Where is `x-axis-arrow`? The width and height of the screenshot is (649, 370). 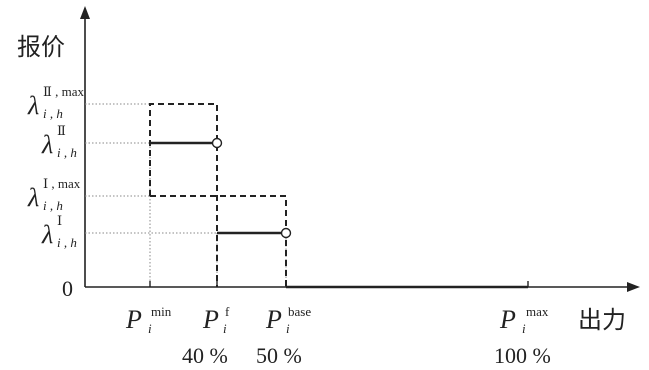
x-axis-arrow is located at coordinates (633, 287).